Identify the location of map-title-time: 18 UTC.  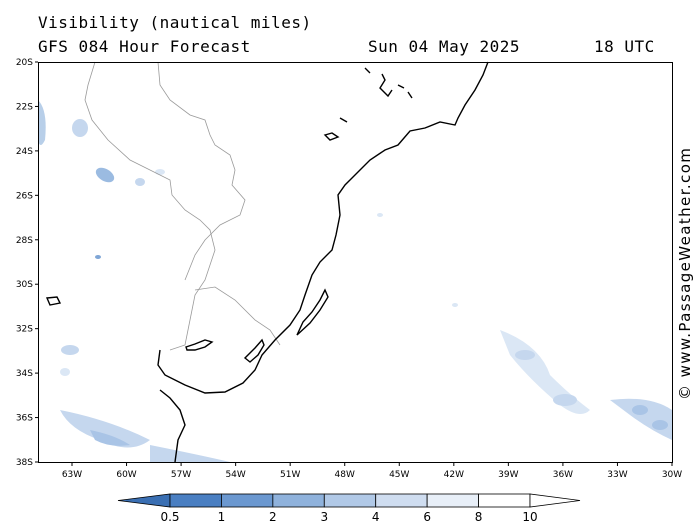
(624, 46).